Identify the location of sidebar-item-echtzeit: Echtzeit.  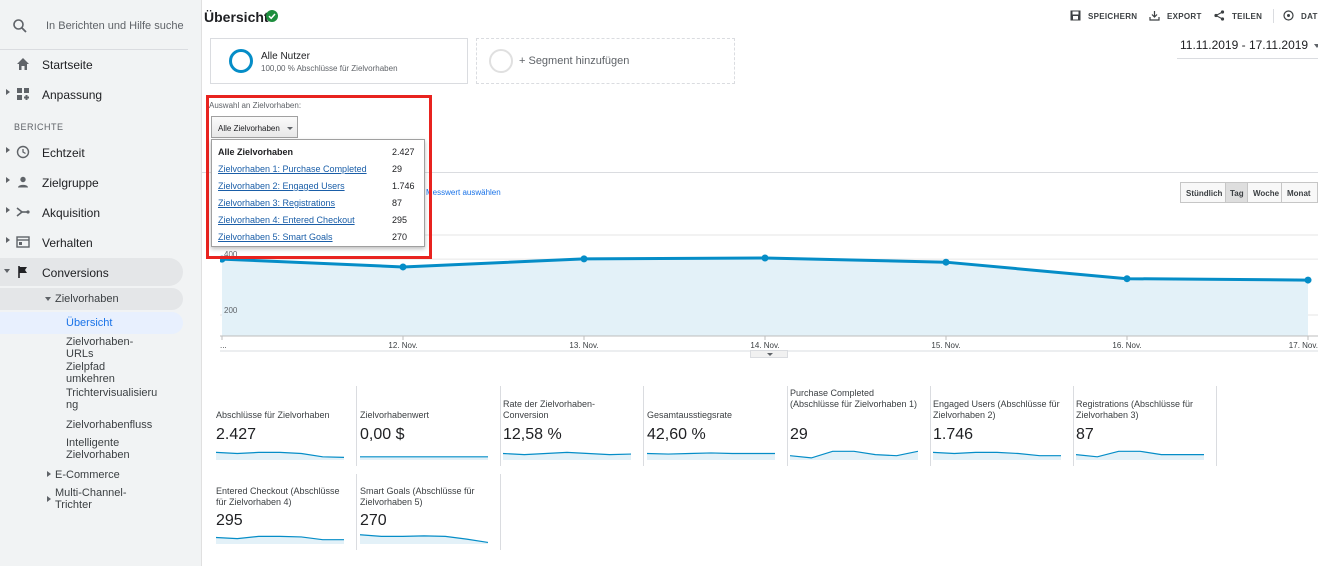
(94, 152).